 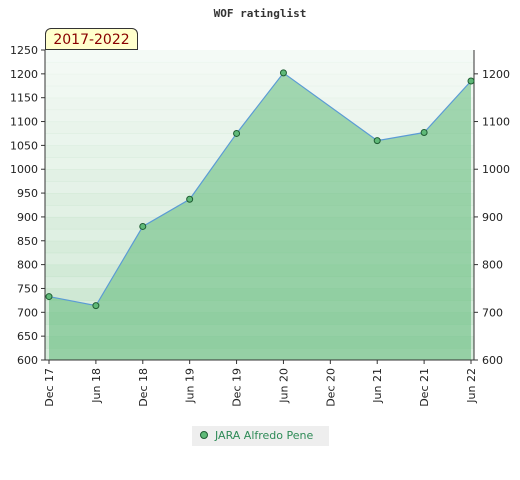 What do you see at coordinates (264, 435) in the screenshot?
I see `legend-label: JARA Alfredo Pene` at bounding box center [264, 435].